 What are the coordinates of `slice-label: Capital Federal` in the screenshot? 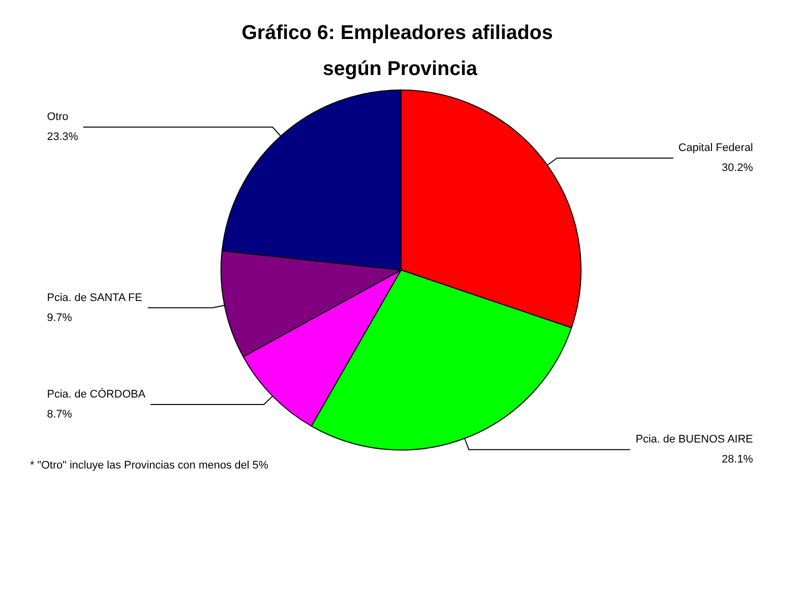 It's located at (715, 148).